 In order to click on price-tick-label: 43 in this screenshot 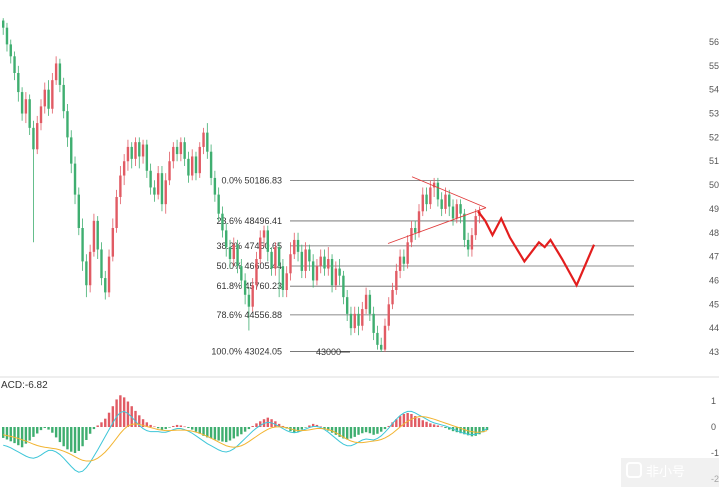, I will do `click(714, 352)`.